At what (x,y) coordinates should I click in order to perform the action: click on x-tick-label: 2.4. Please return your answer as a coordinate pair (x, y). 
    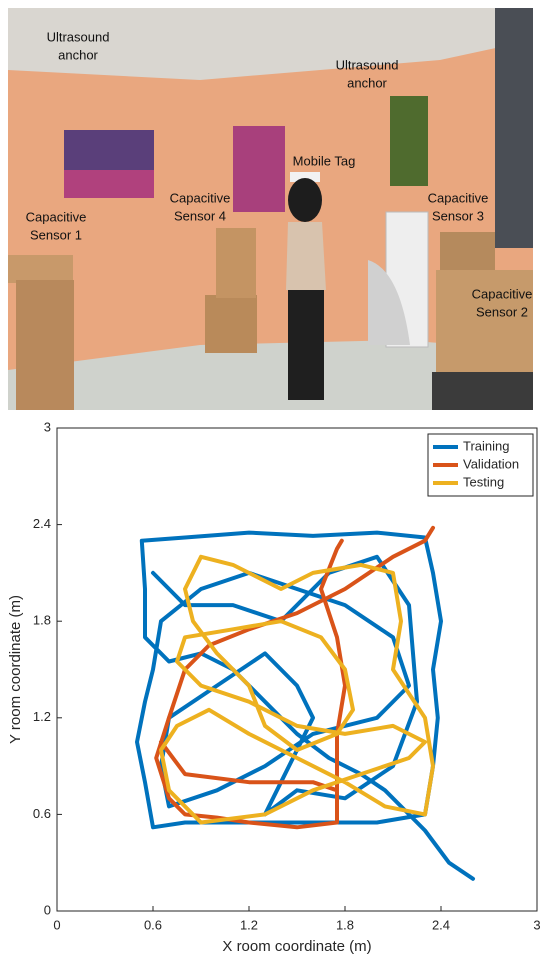
    Looking at the image, I should click on (441, 924).